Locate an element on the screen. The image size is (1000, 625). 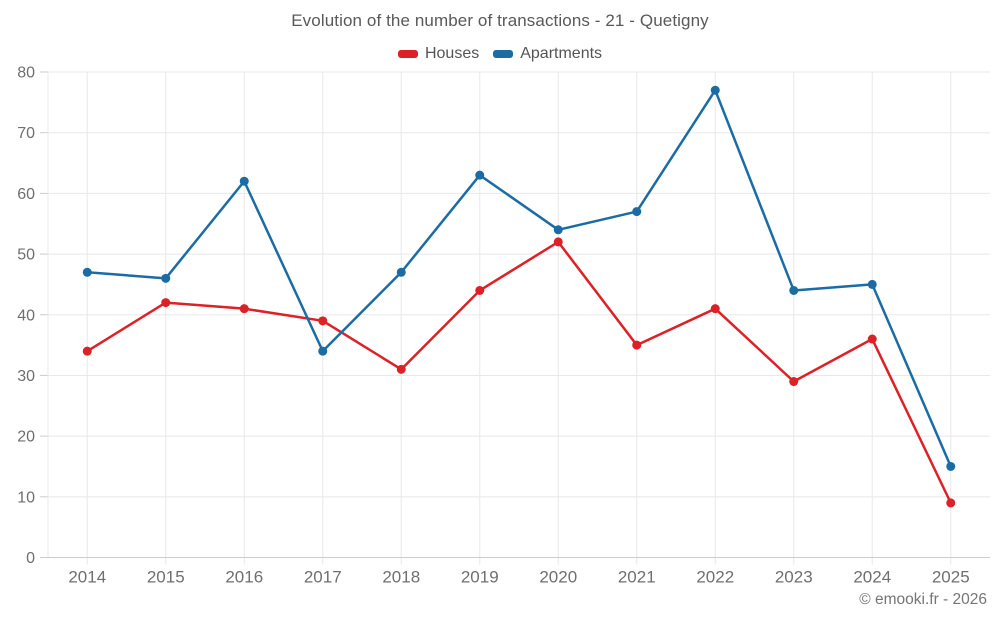
x-axis-label: 2024 is located at coordinates (872, 577).